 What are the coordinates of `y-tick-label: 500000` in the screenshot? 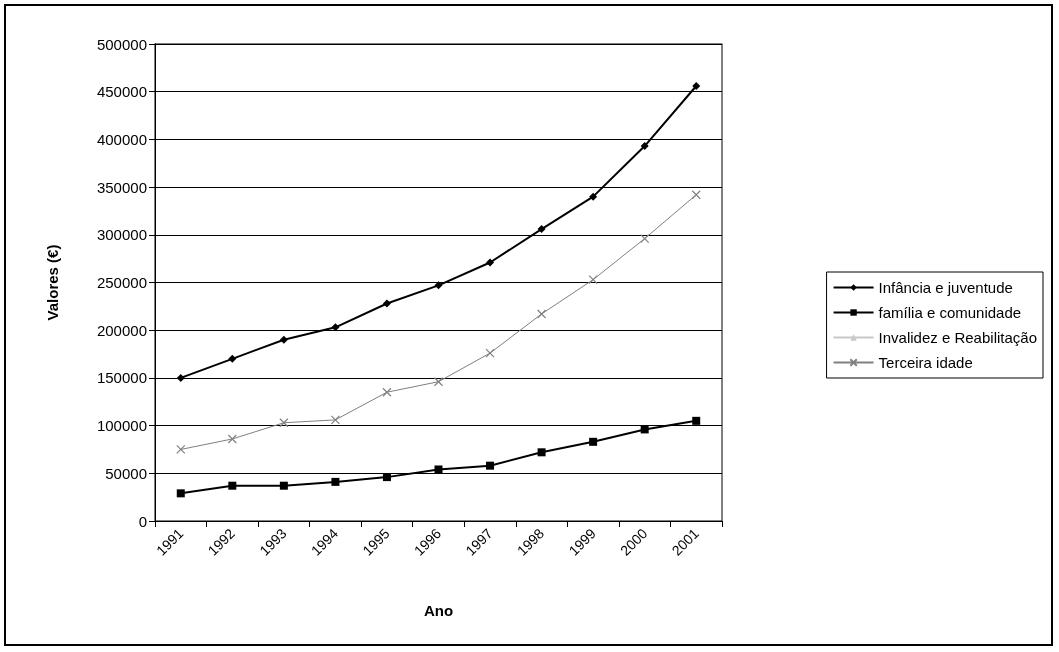 It's located at (121, 44).